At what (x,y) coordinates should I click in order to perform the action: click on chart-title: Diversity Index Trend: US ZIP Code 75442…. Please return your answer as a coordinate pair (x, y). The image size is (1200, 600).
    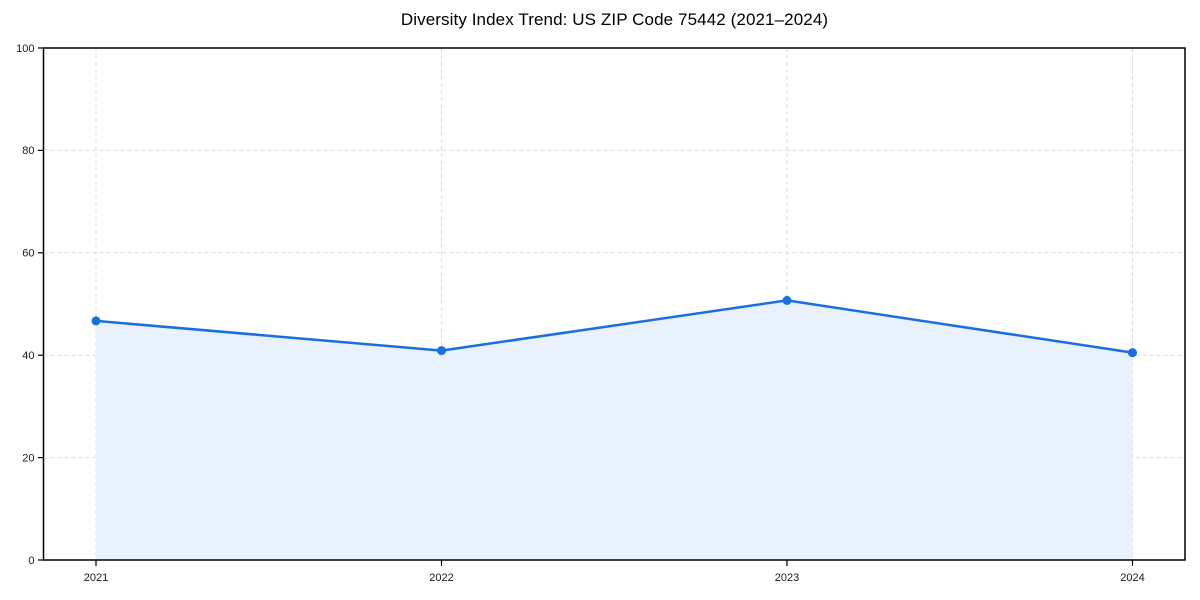
    Looking at the image, I should click on (614, 19).